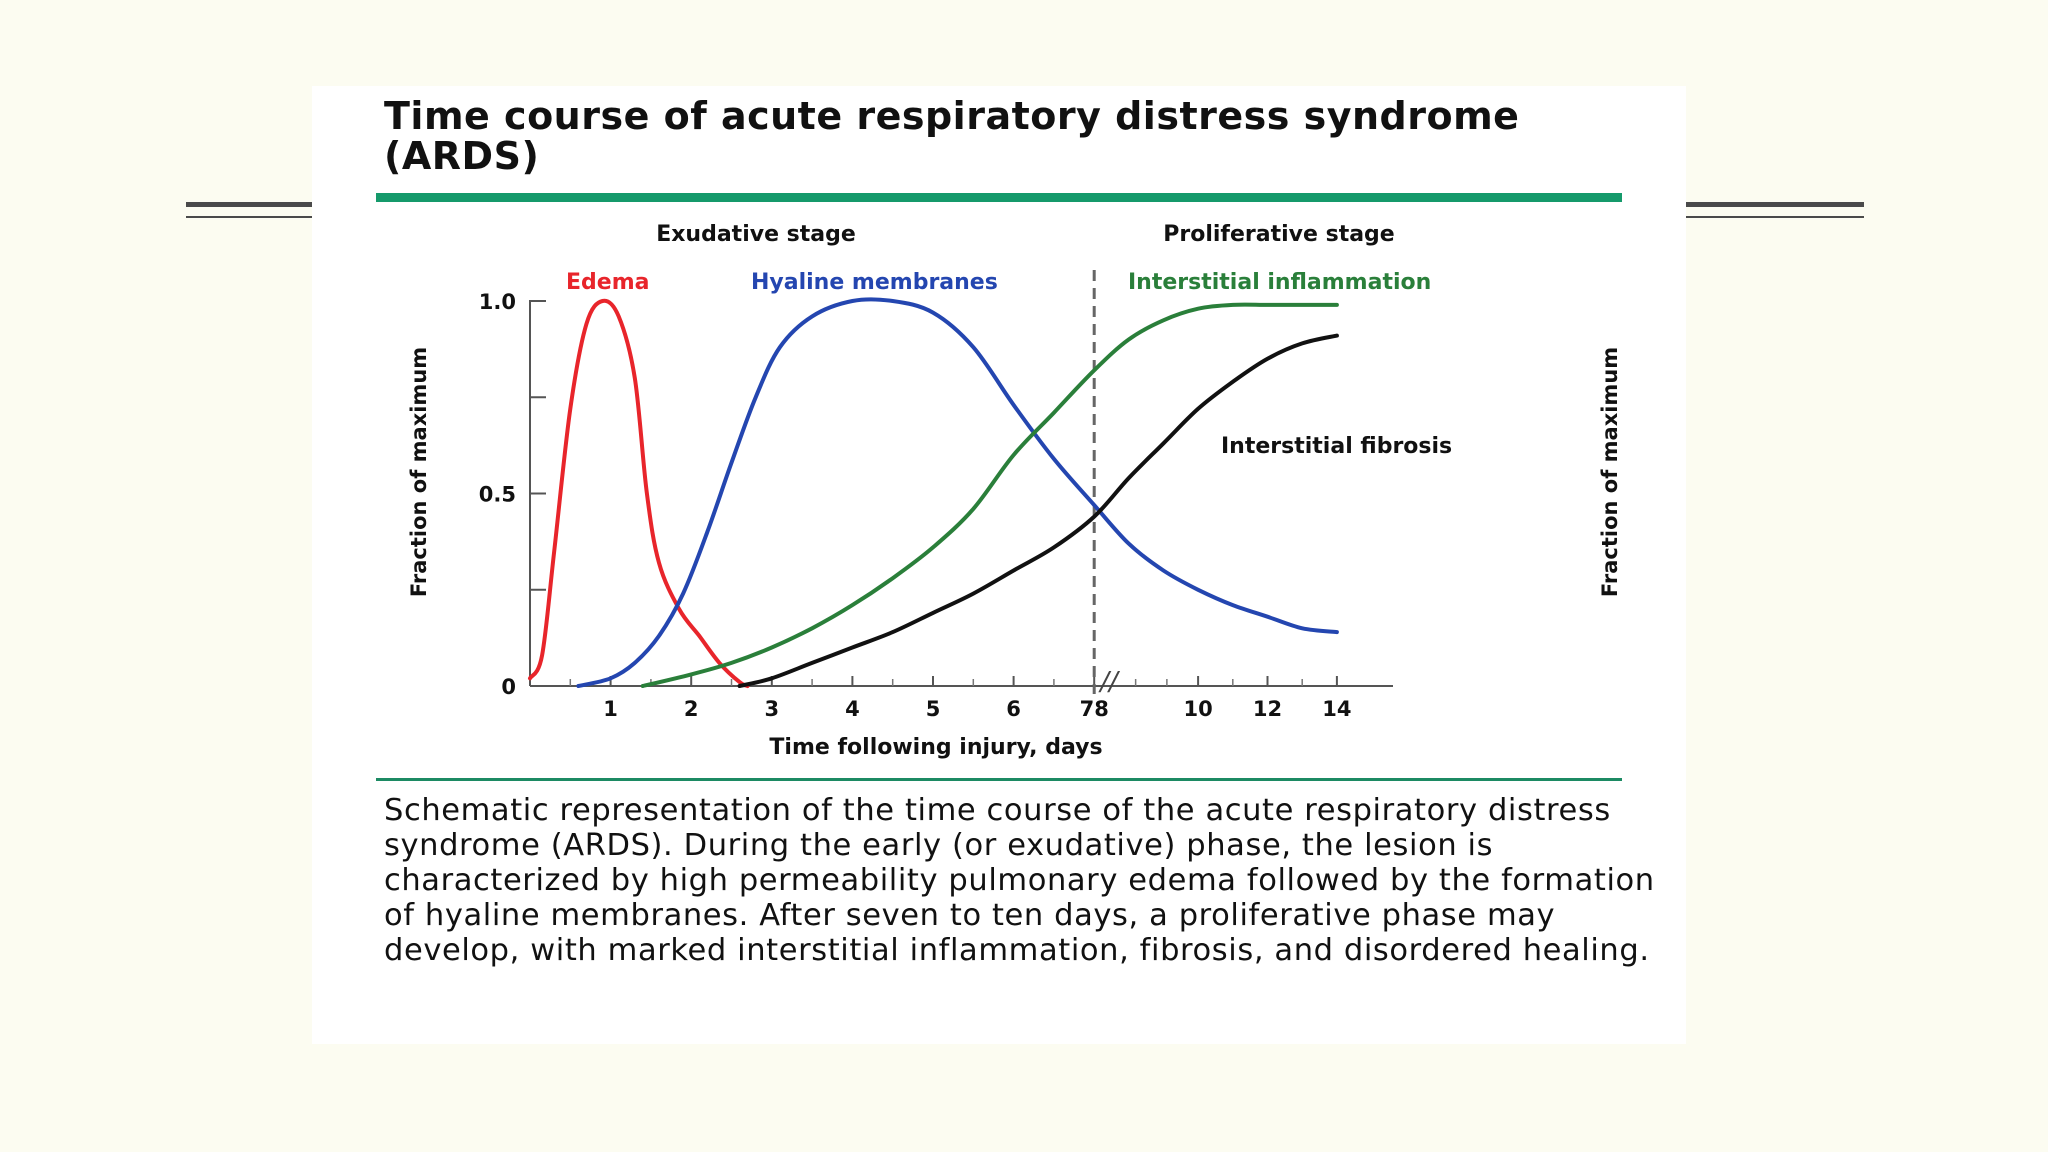 Image resolution: width=2048 pixels, height=1152 pixels. I want to click on edema-series-label: Edema, so click(607, 282).